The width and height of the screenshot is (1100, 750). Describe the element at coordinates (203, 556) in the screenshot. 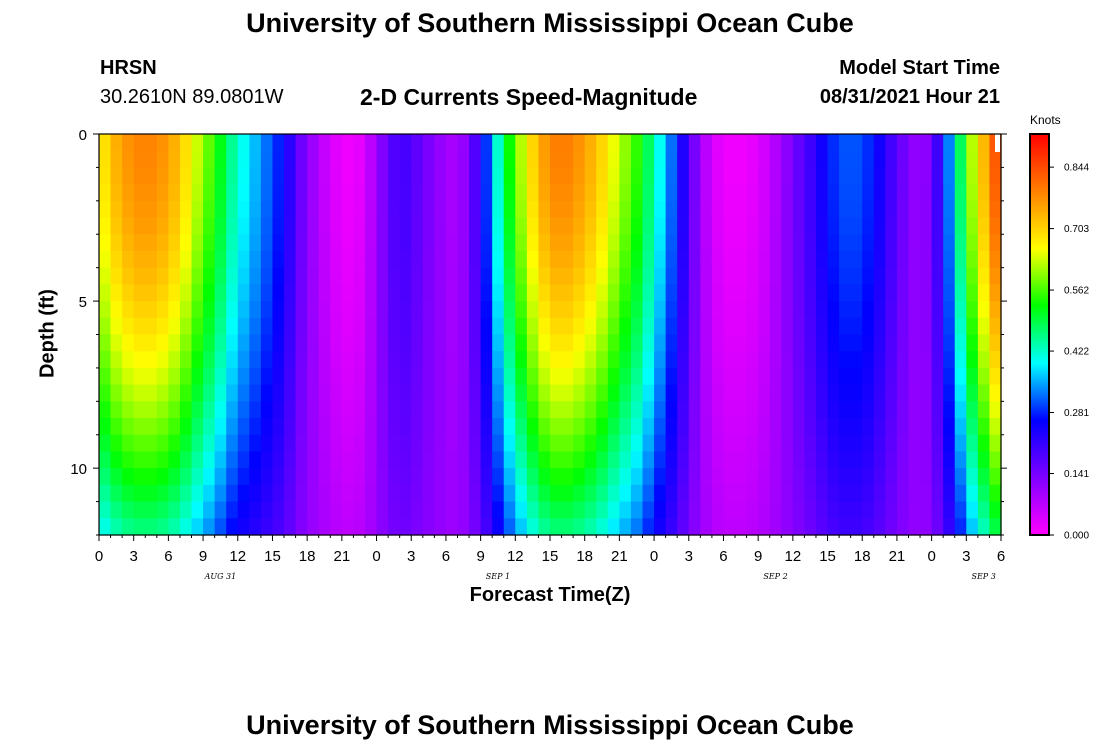

I see `x-tick-label: 9` at that location.